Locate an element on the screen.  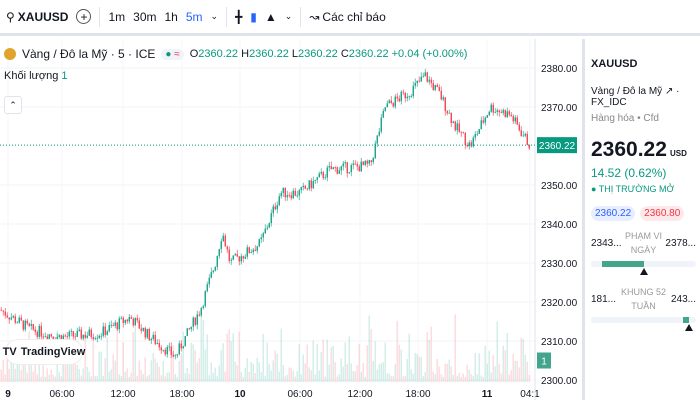
marker-triangle-icon is located at coordinates (688, 327).